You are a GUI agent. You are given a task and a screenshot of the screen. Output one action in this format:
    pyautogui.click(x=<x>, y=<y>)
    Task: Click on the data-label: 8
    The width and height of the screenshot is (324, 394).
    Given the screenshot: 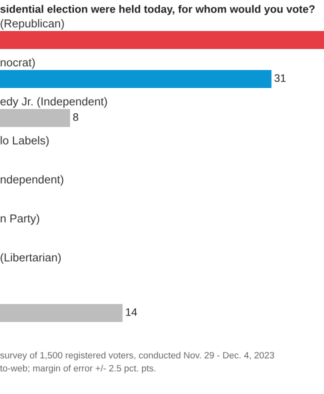 What is the action you would take?
    pyautogui.click(x=75, y=117)
    